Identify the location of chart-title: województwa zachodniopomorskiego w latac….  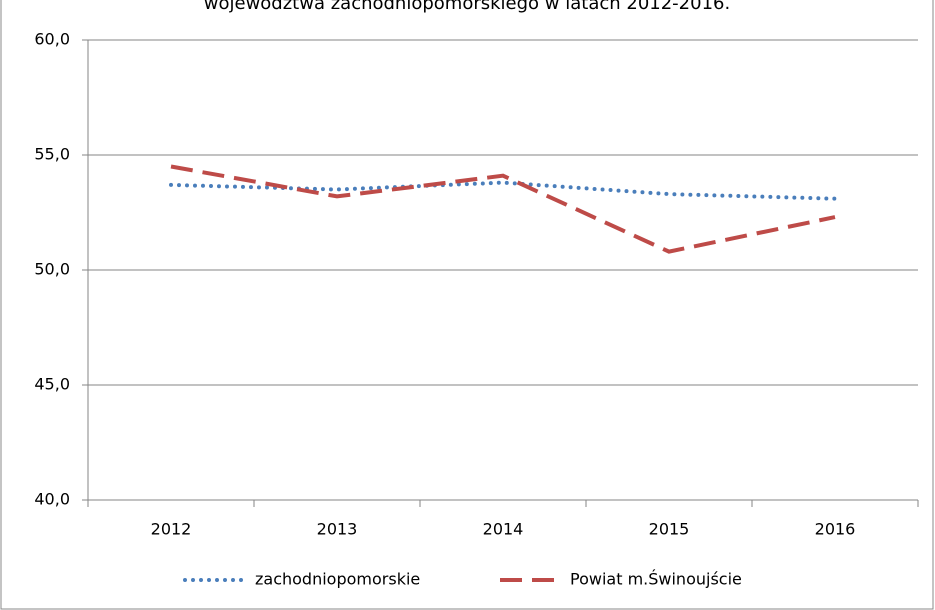
(467, 7).